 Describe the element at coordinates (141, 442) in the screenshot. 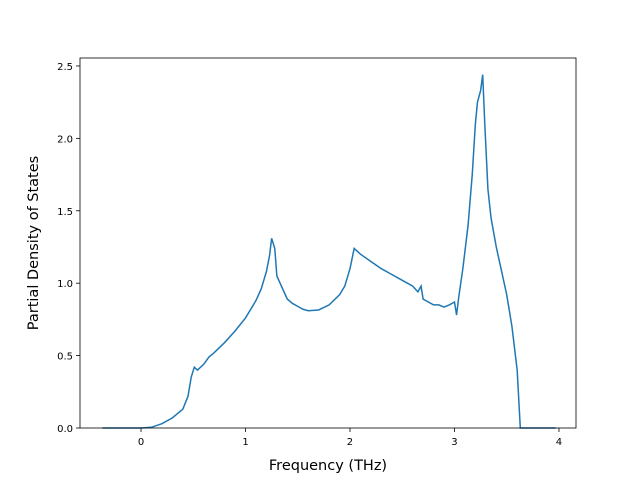

I see `x-tick-label: 0` at that location.